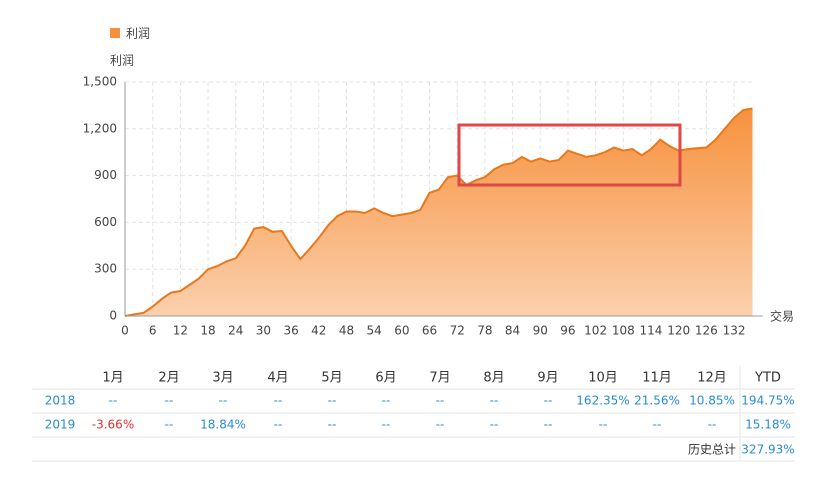  I want to click on x-tick-label: 30, so click(263, 331).